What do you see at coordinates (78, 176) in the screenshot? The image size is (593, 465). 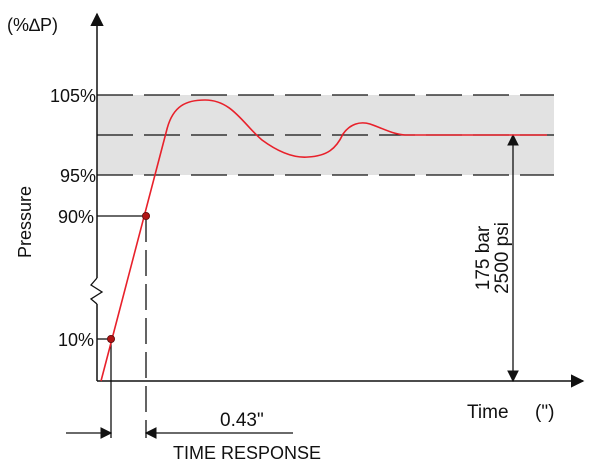 I see `lower-band-label: 95%` at bounding box center [78, 176].